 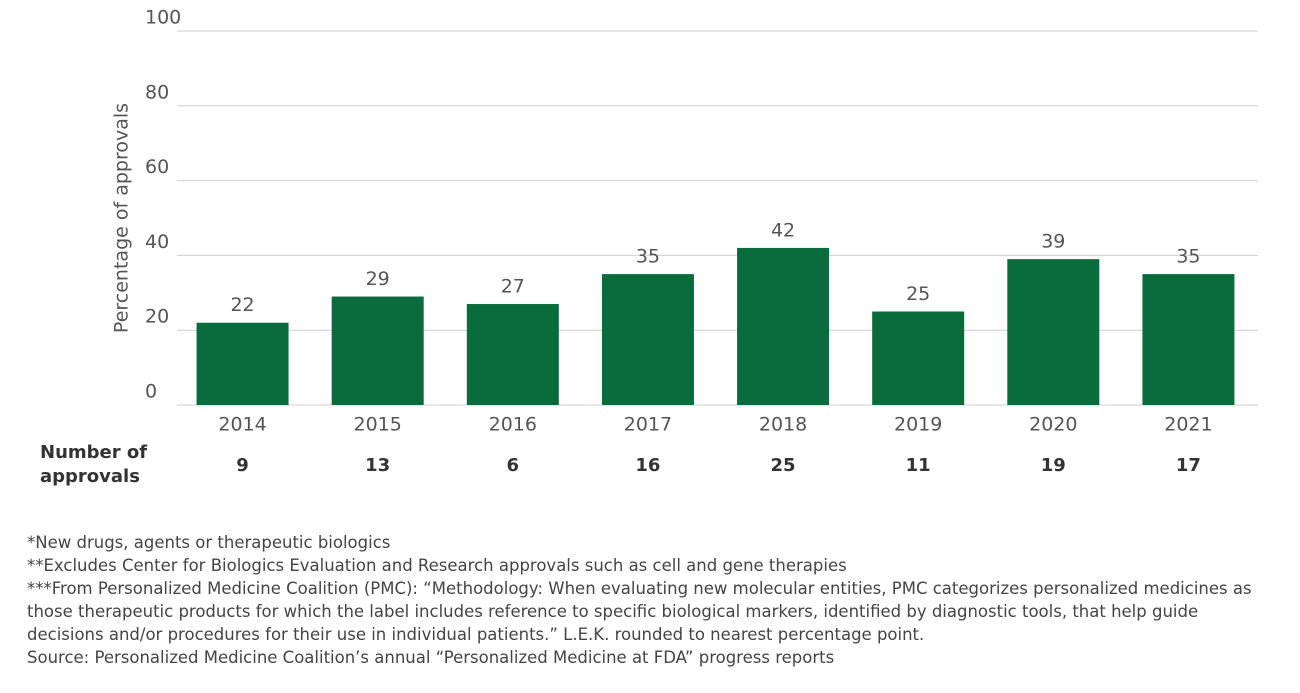 What do you see at coordinates (783, 230) in the screenshot?
I see `value-label: 42` at bounding box center [783, 230].